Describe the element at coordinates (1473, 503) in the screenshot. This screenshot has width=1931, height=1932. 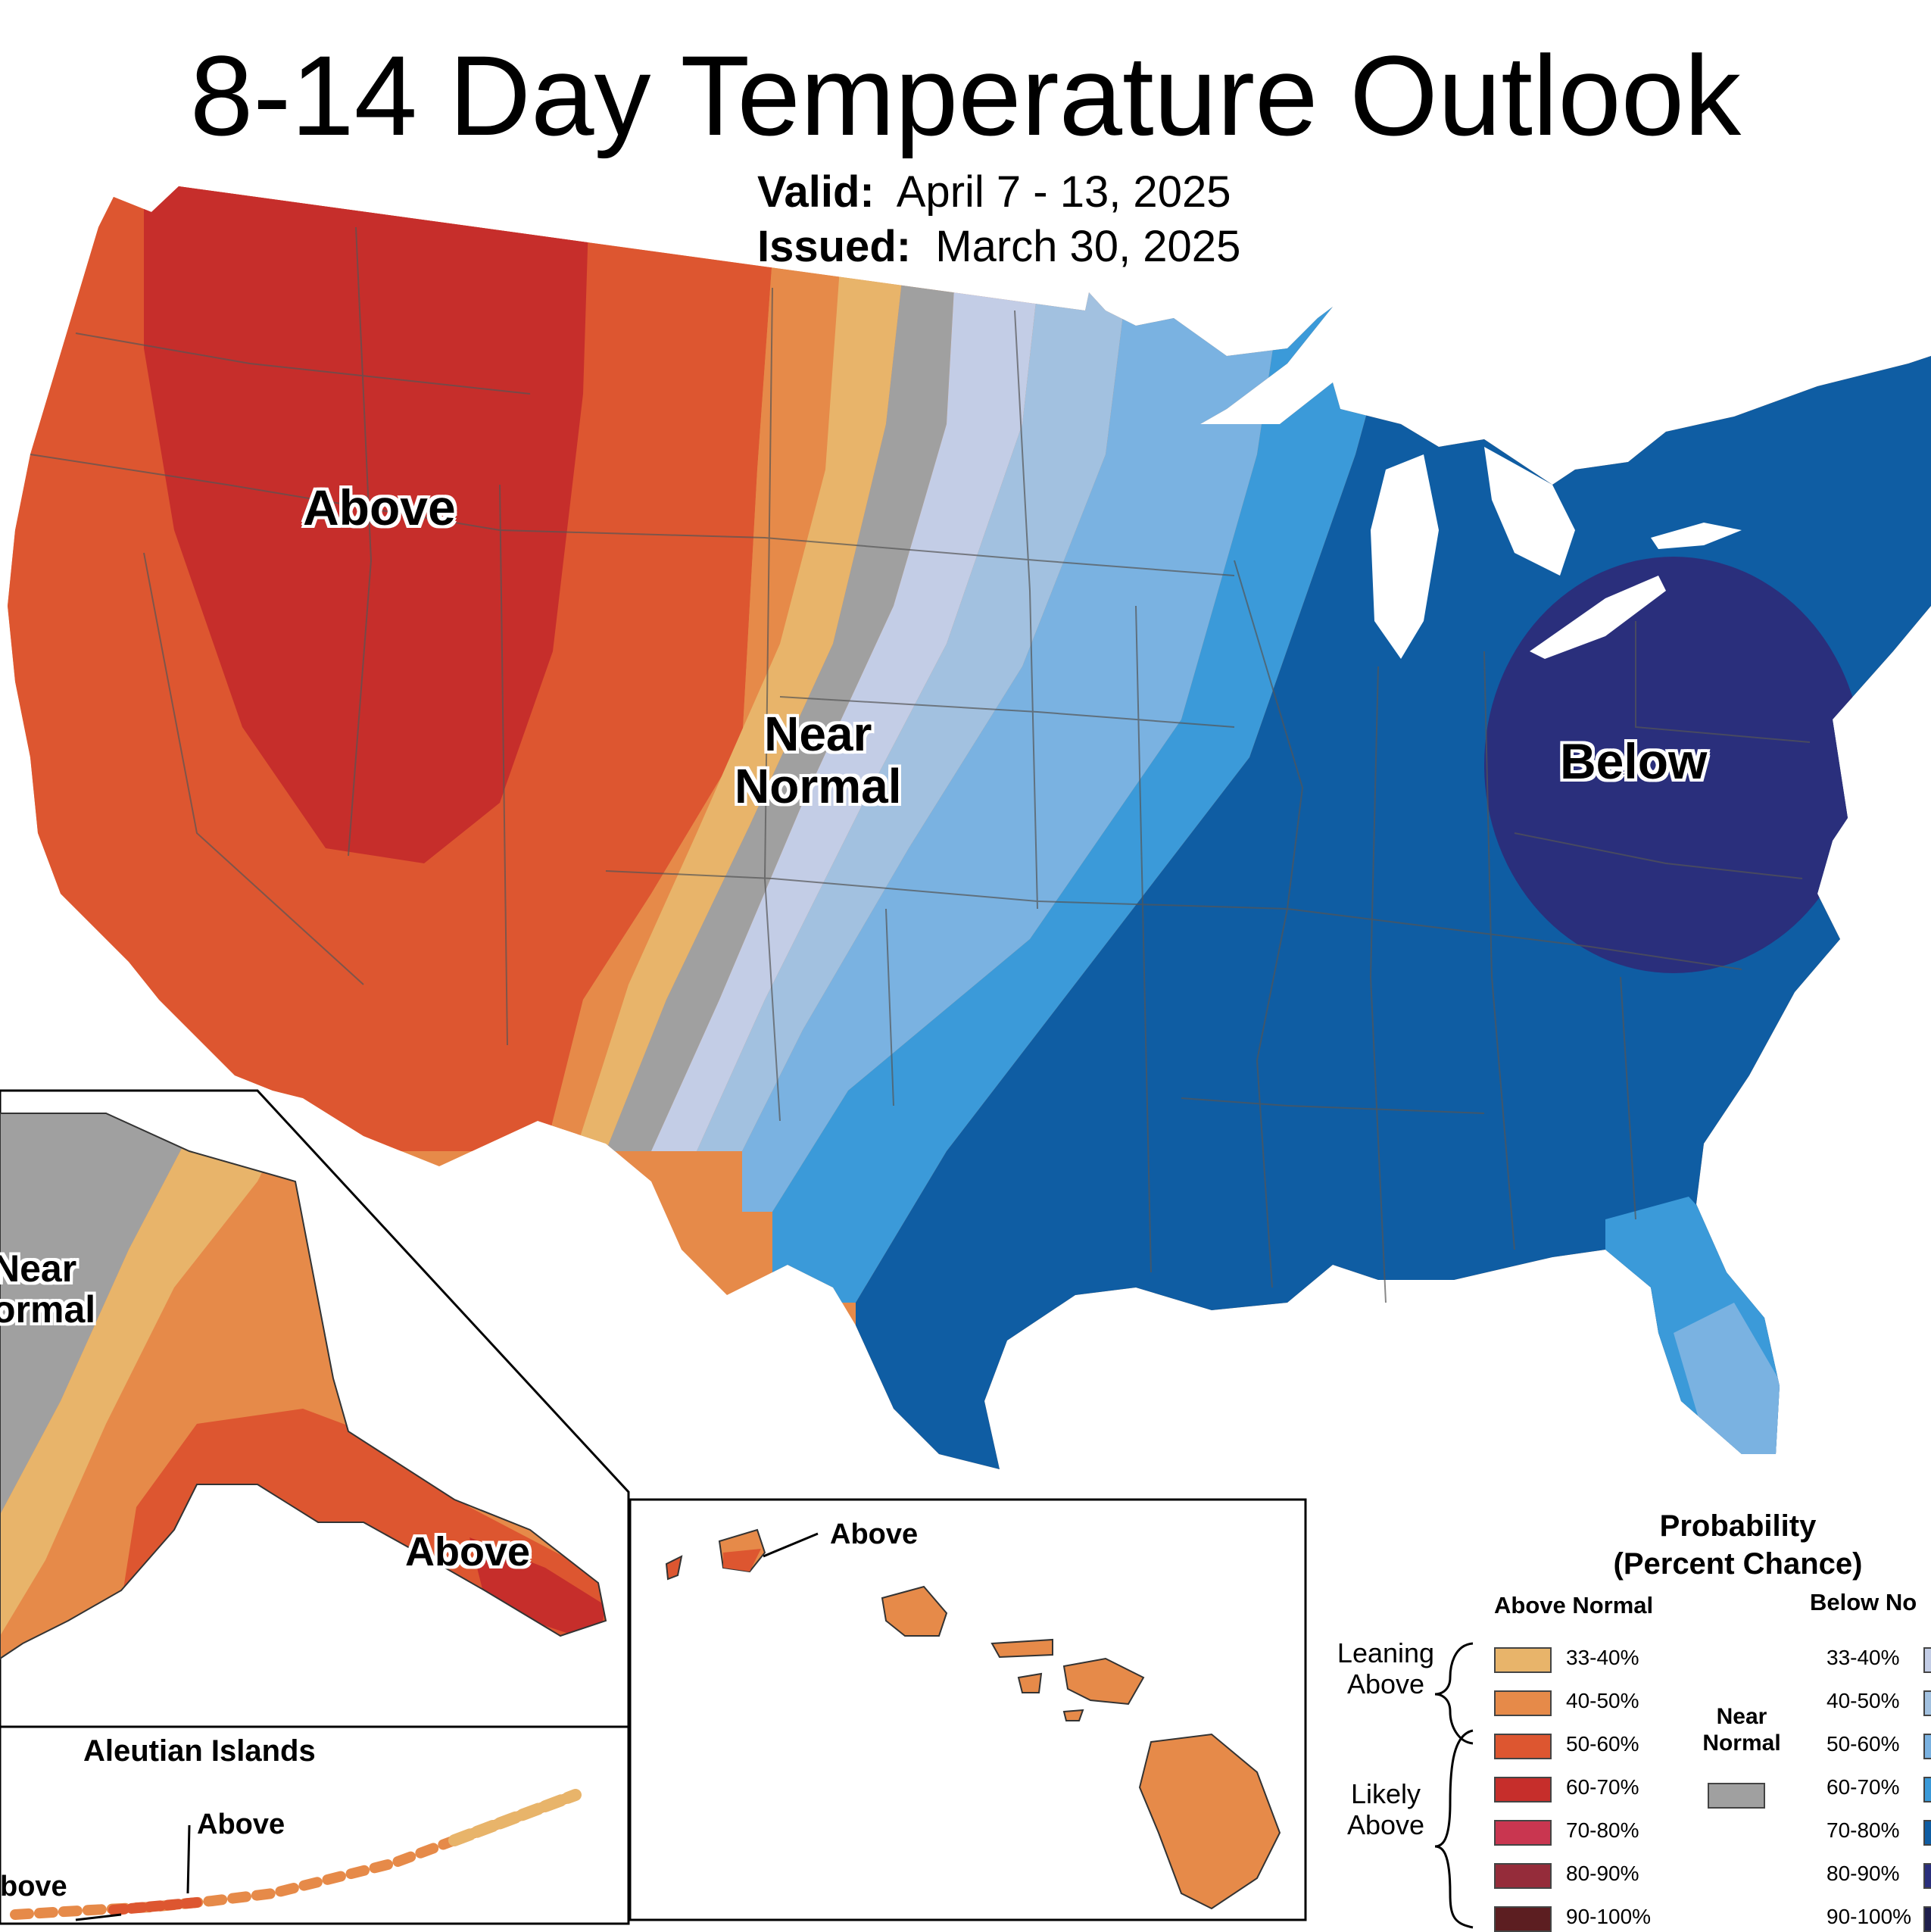
I see `great-lakes` at that location.